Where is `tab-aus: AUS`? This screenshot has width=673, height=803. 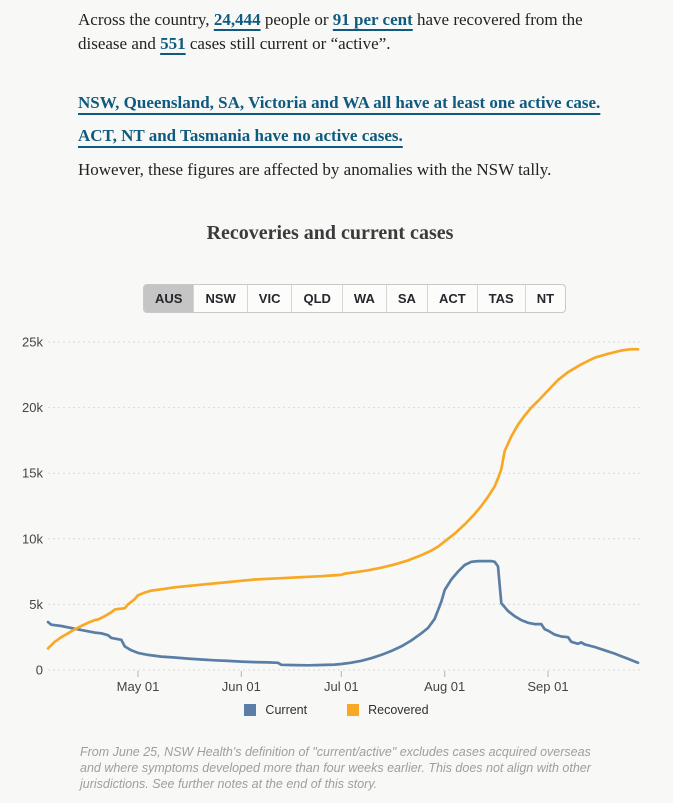 tab-aus: AUS is located at coordinates (169, 298).